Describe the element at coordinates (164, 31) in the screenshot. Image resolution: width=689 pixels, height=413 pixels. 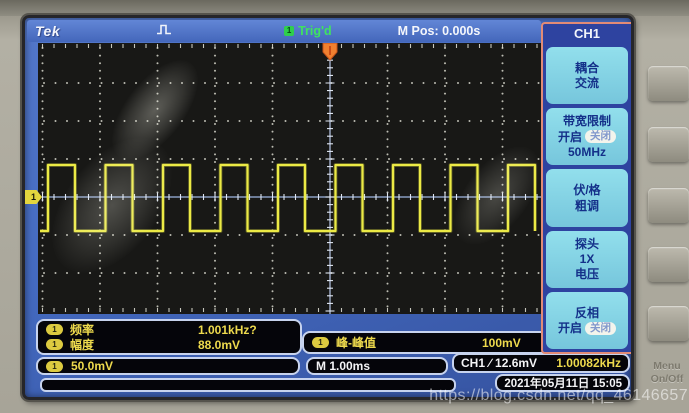
I see `pulse-icon` at that location.